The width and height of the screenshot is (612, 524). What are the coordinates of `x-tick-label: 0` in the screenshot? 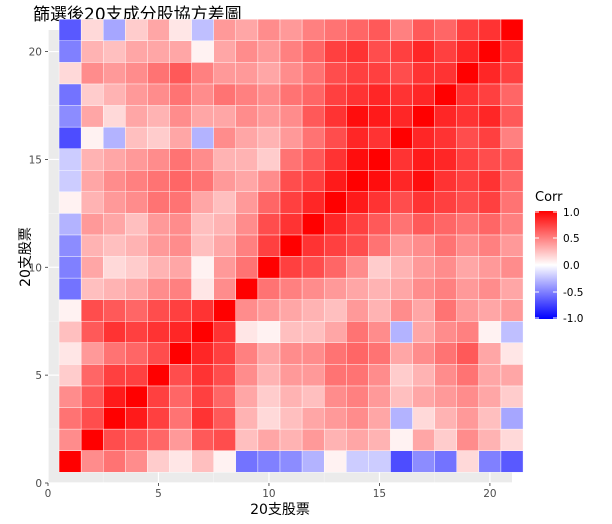 It's located at (48, 494).